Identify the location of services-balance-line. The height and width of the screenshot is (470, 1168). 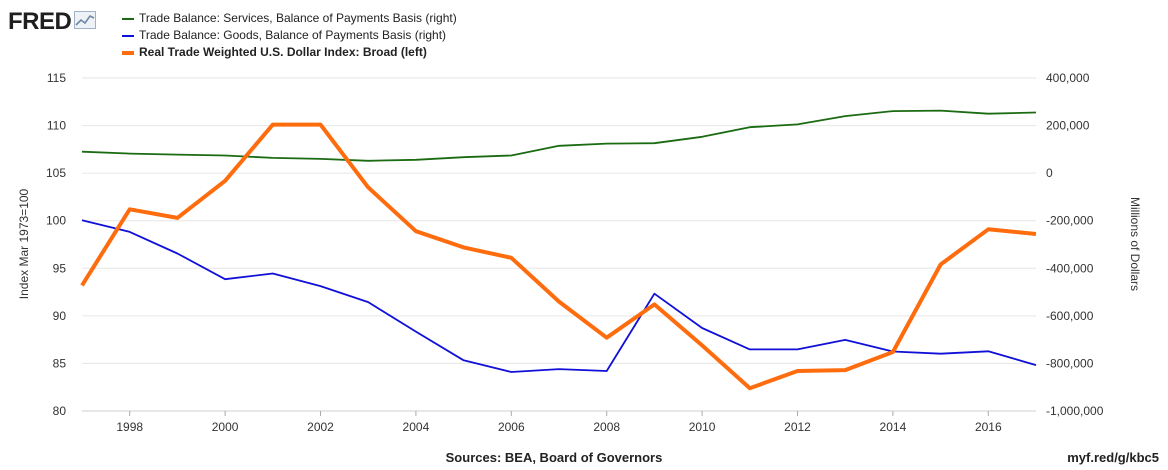
(559, 135).